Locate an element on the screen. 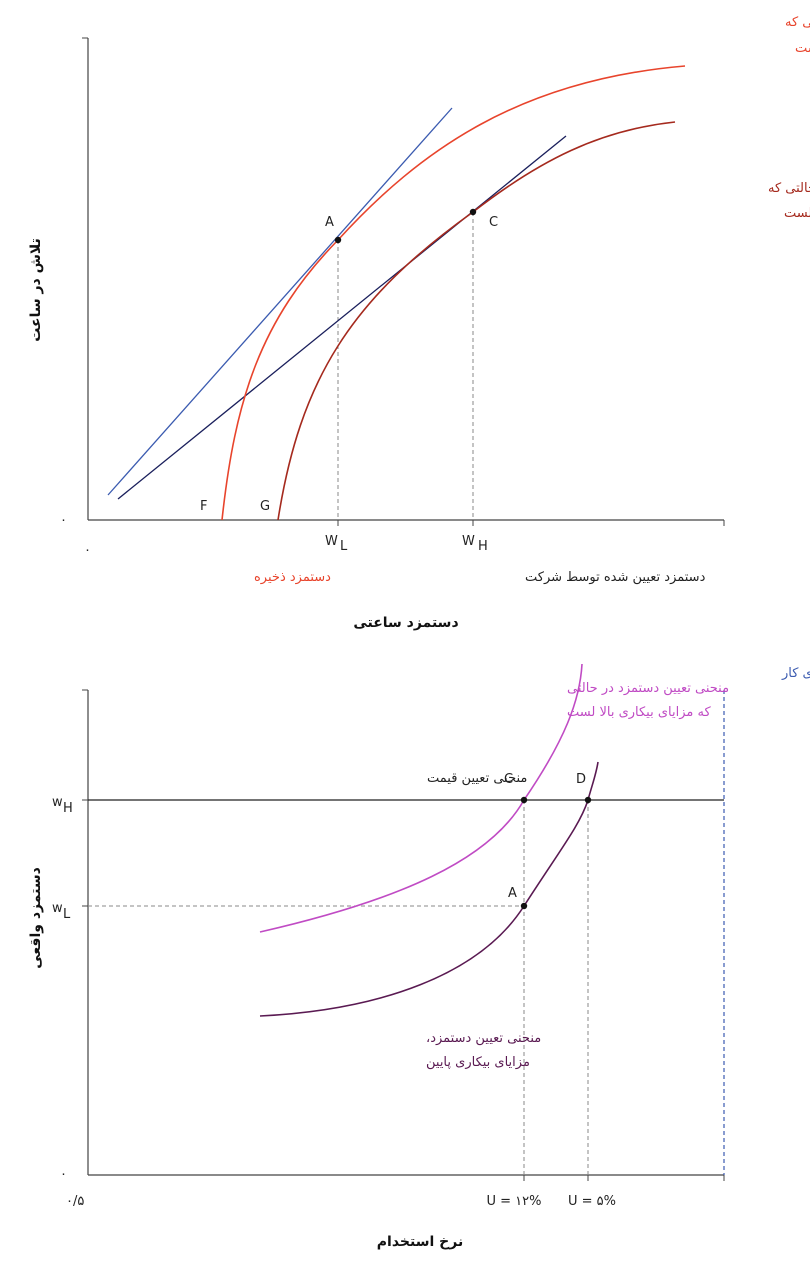 This screenshot has height=1265, width=810. svg-text: منحنی تعیین دستمزد، is located at coordinates (483, 1038).